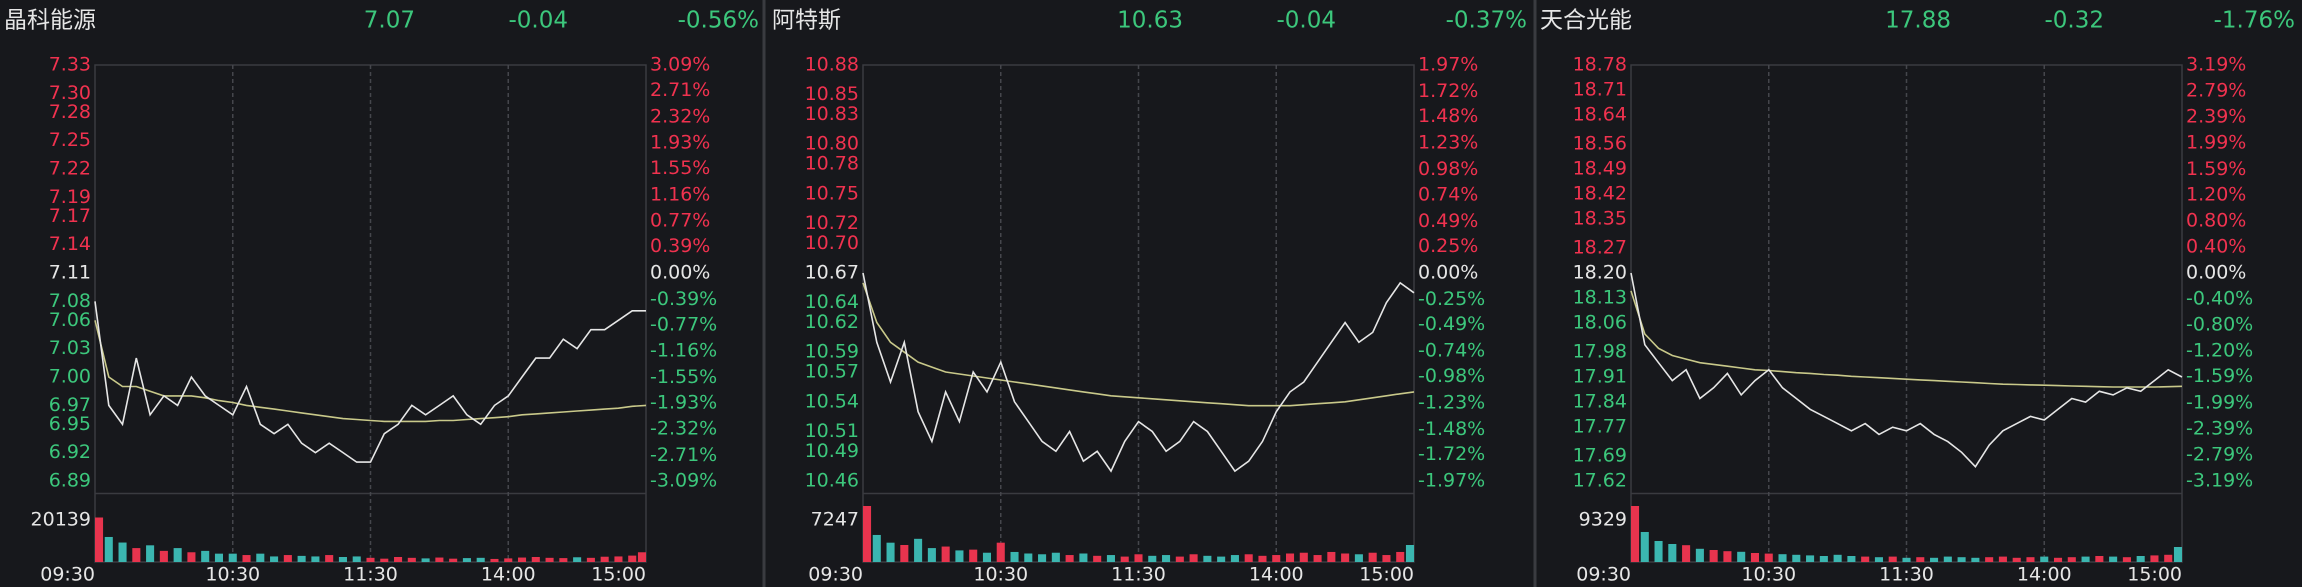  I want to click on x-tick-label: 15:00, so click(618, 575).